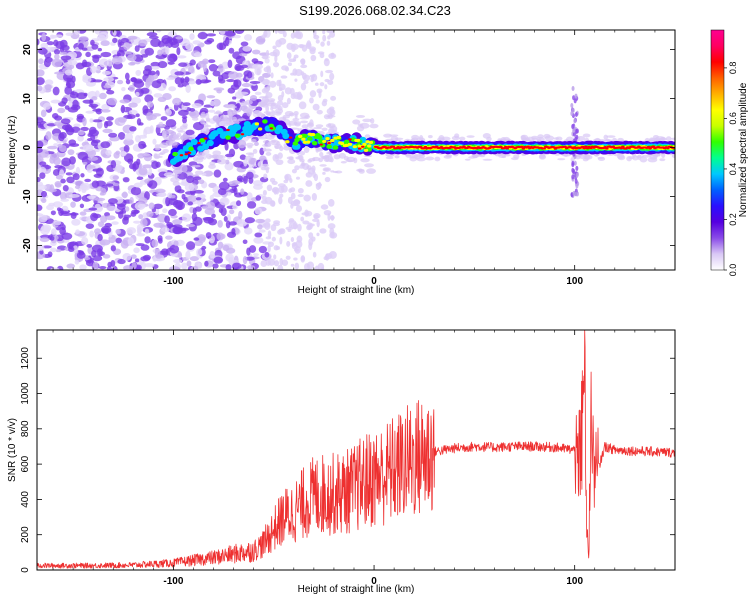 This screenshot has height=600, width=750. I want to click on y-tick-label: 600, so click(25, 463).